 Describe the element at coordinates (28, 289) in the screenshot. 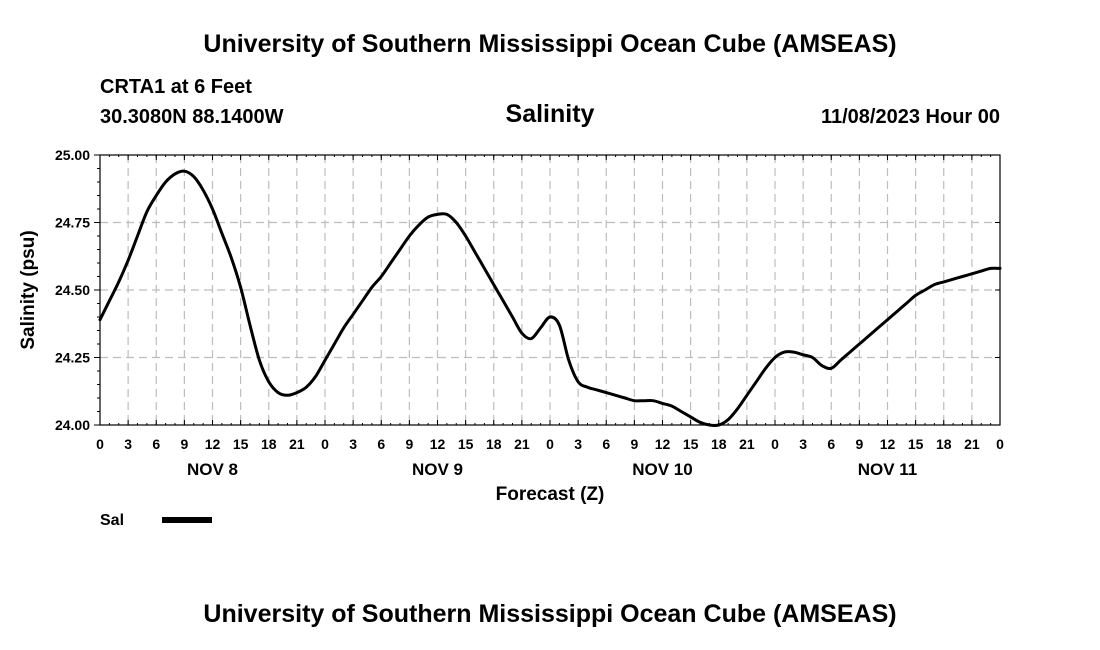

I see `y-axis-title: Salinity (psu)` at that location.